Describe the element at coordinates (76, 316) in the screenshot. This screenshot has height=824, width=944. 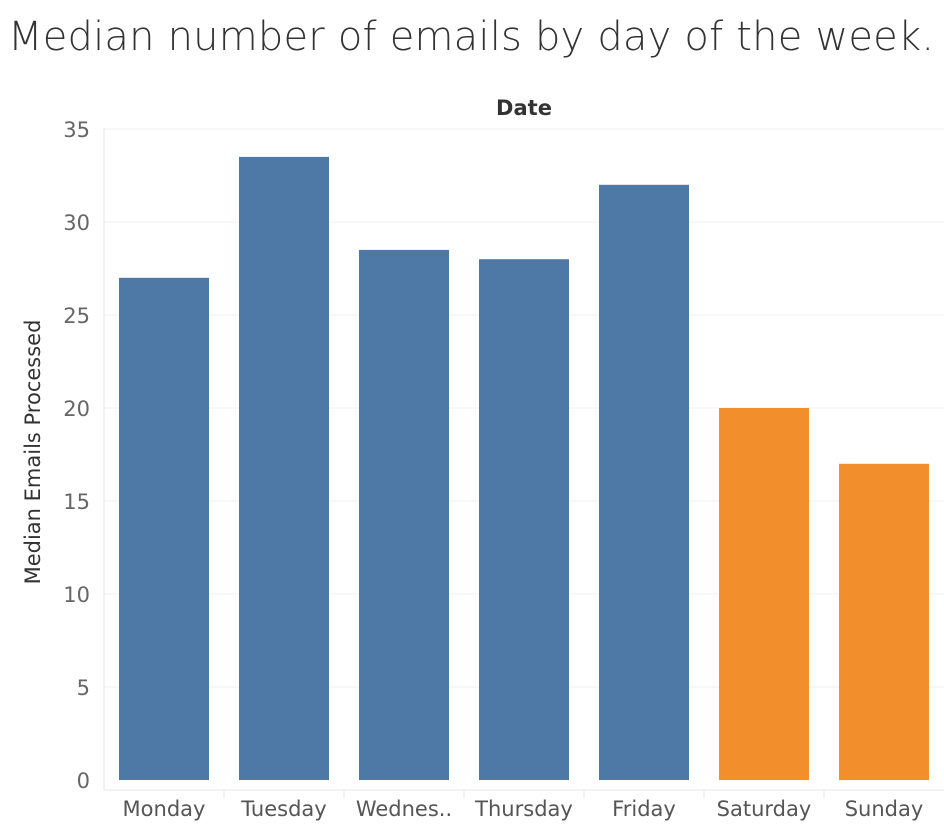
I see `y-tick-label: 25` at that location.